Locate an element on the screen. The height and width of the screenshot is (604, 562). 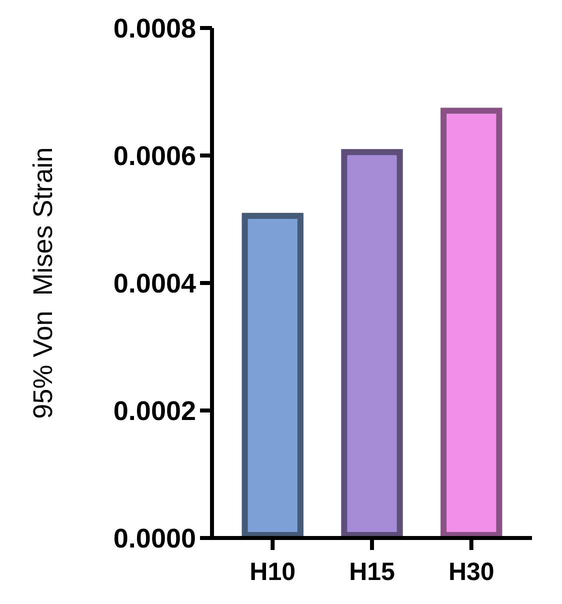
y-tick-label: 0.0008 is located at coordinates (154, 28).